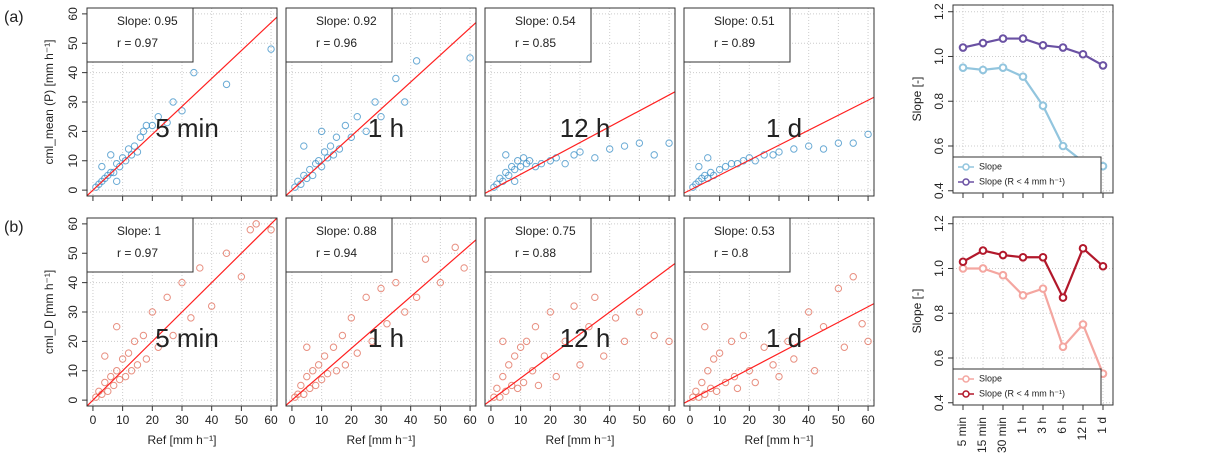  I want to click on panel-tag: (b), so click(14, 227).